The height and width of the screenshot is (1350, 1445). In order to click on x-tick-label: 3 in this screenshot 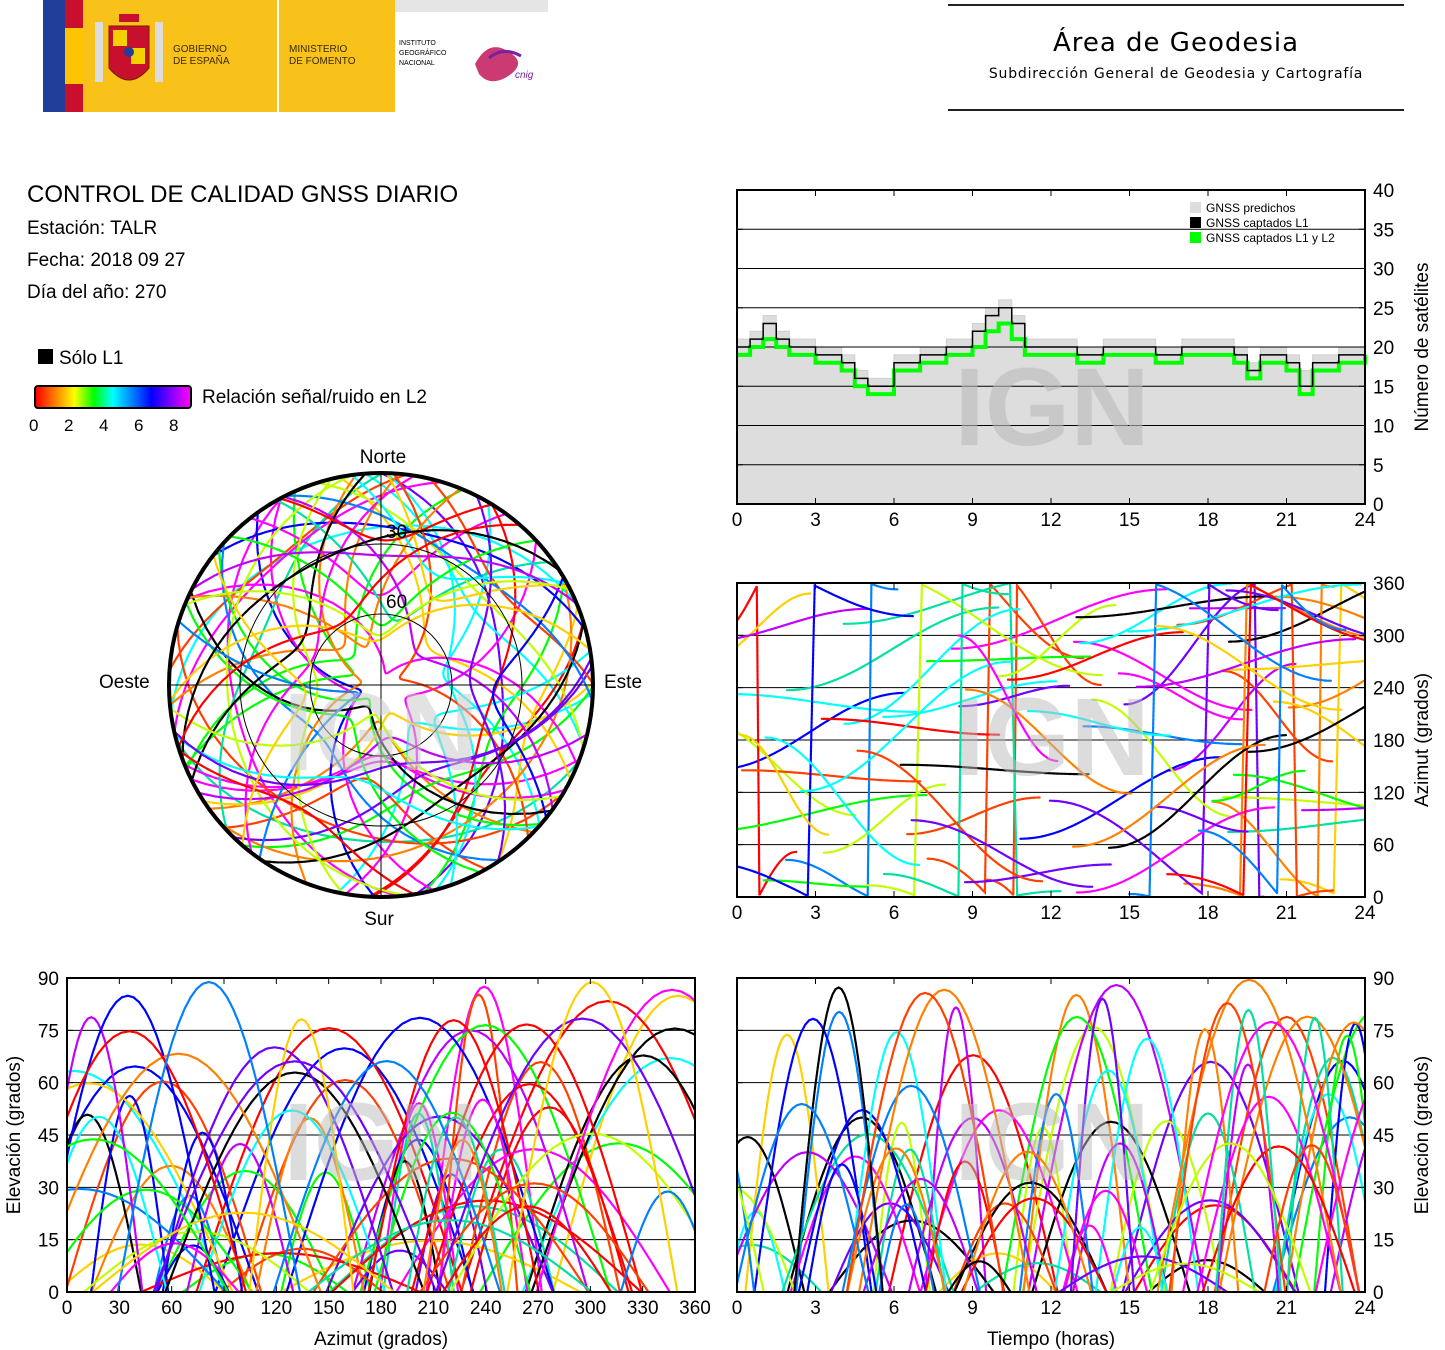, I will do `click(815, 913)`.